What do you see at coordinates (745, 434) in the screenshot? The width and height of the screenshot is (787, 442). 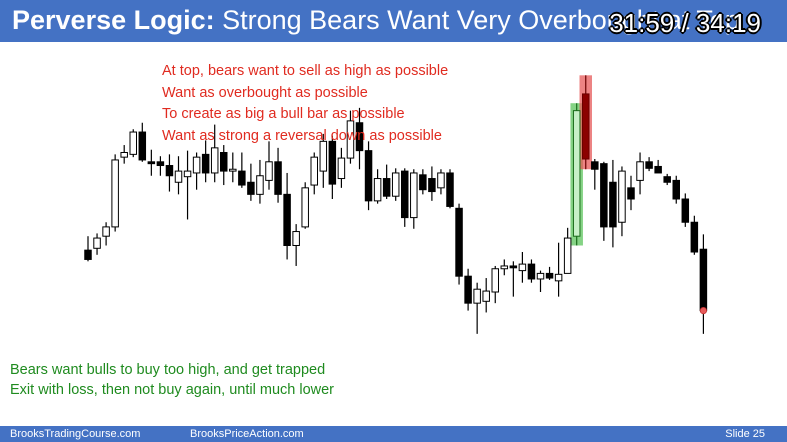 I see `footer-slide-number: Slide 25` at bounding box center [745, 434].